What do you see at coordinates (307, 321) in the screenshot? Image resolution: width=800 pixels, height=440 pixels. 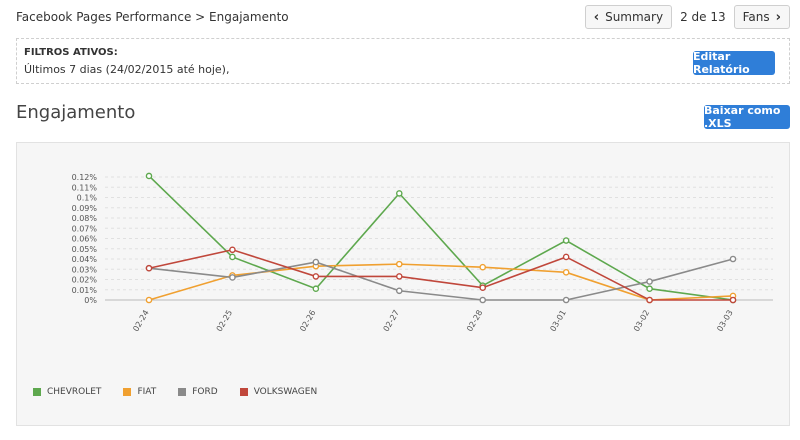 I see `x-tick-label: 02-26` at bounding box center [307, 321].